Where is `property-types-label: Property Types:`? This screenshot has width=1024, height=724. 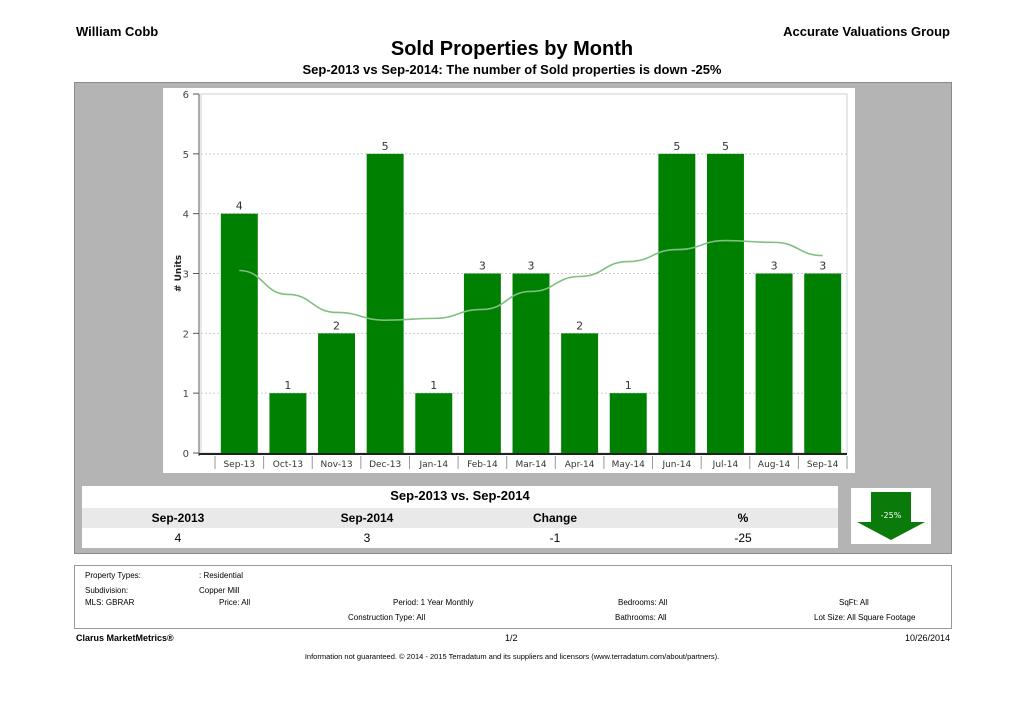 property-types-label: Property Types: is located at coordinates (113, 575).